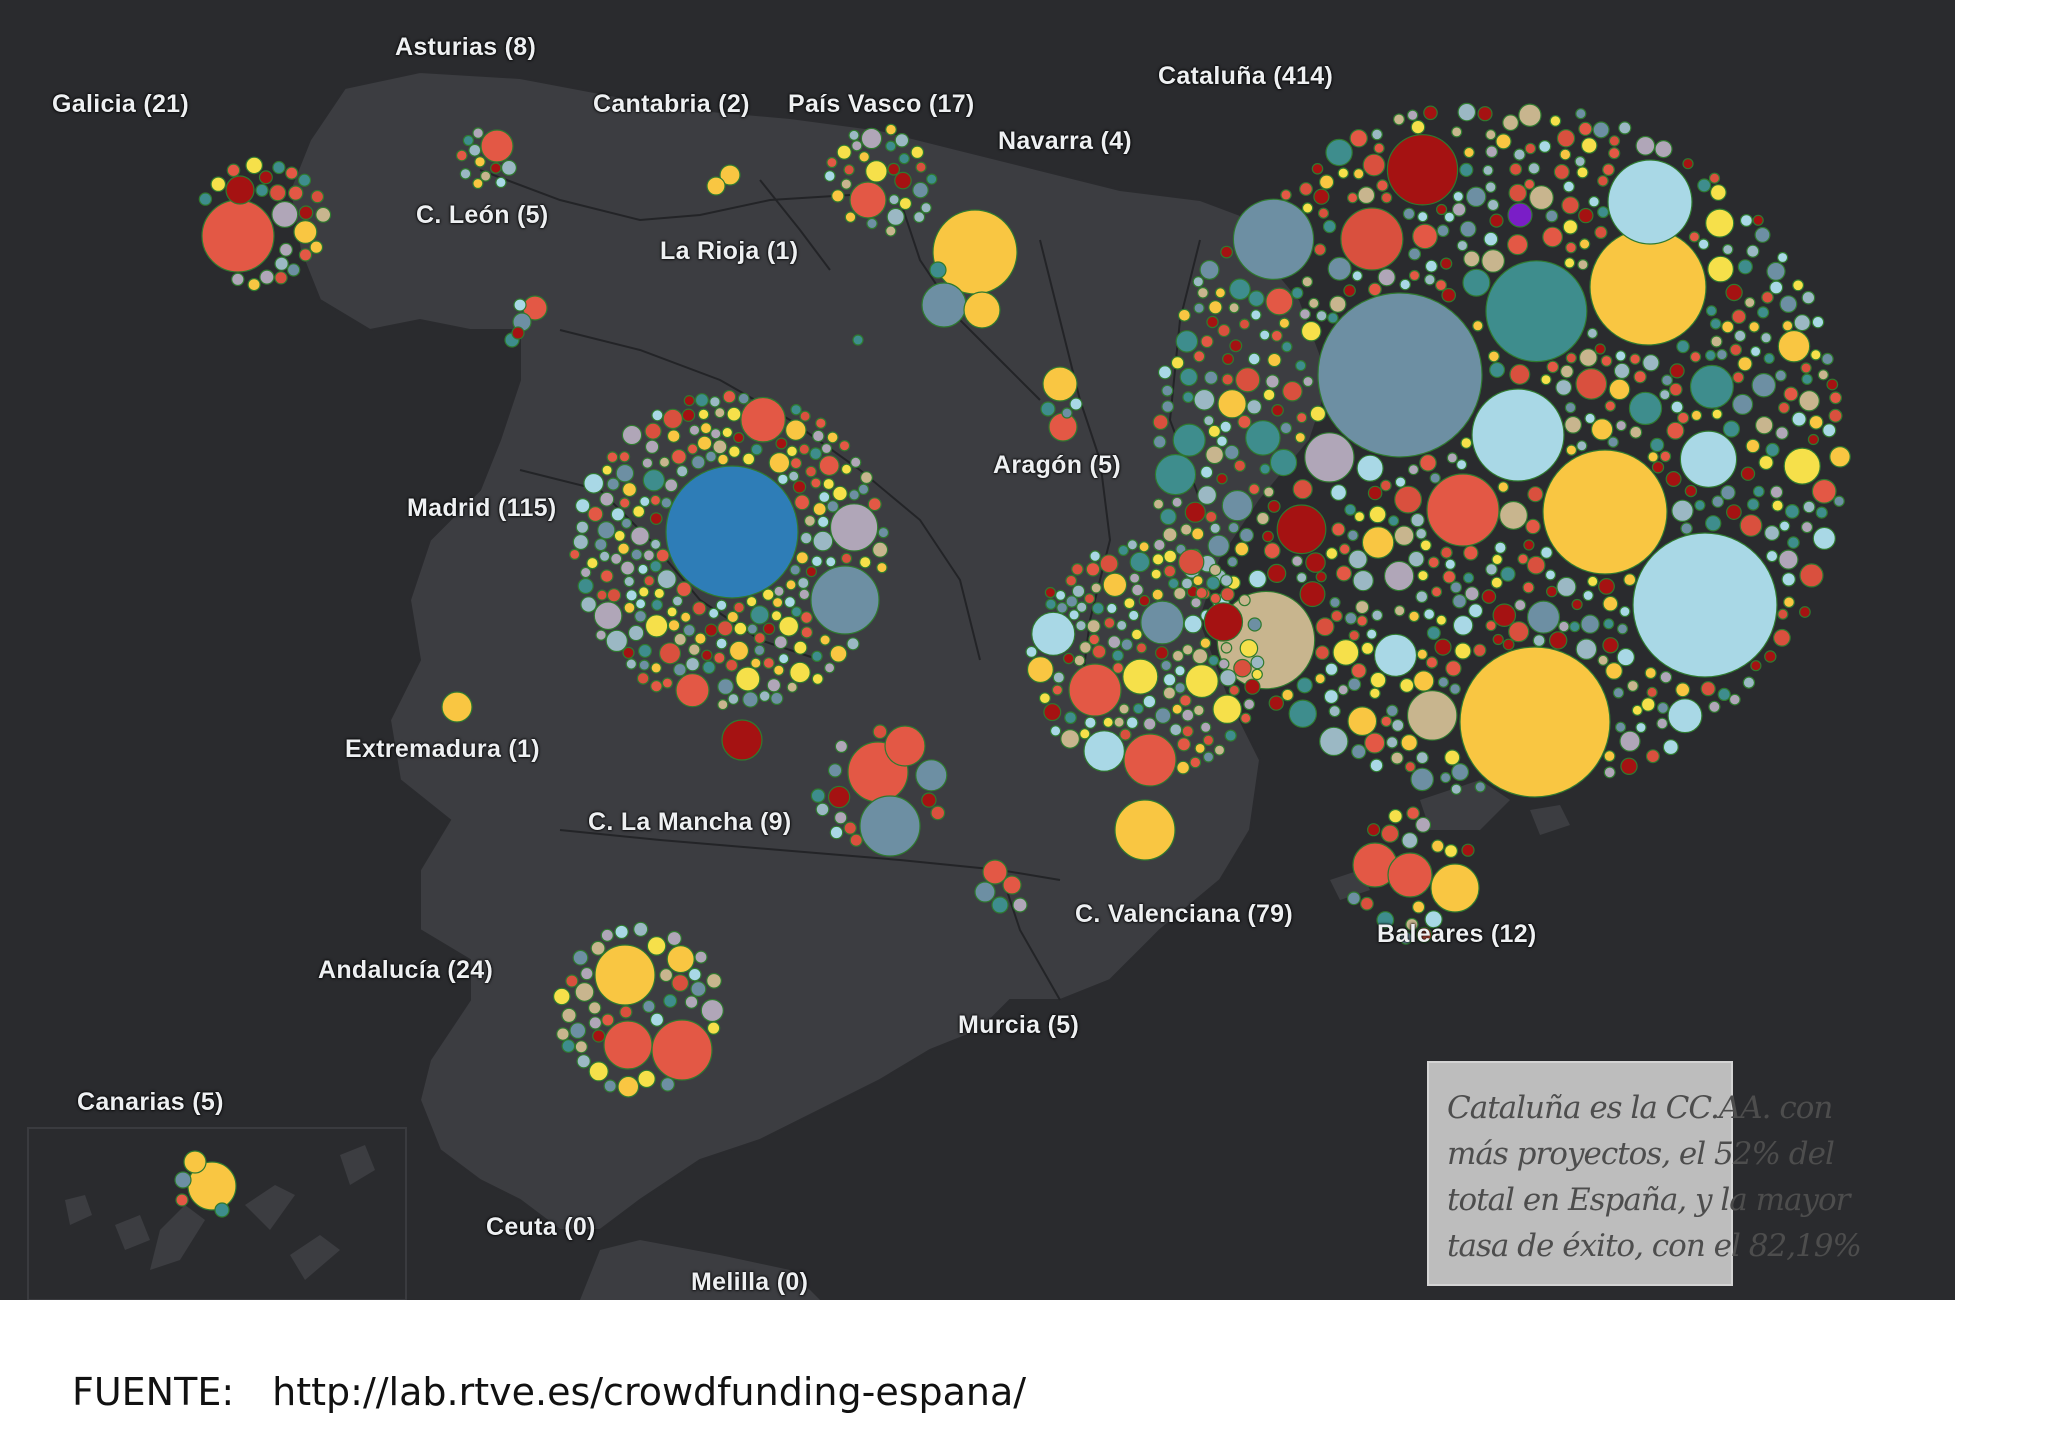 The height and width of the screenshot is (1448, 2048). I want to click on bubble-la-mancha, so click(818, 795).